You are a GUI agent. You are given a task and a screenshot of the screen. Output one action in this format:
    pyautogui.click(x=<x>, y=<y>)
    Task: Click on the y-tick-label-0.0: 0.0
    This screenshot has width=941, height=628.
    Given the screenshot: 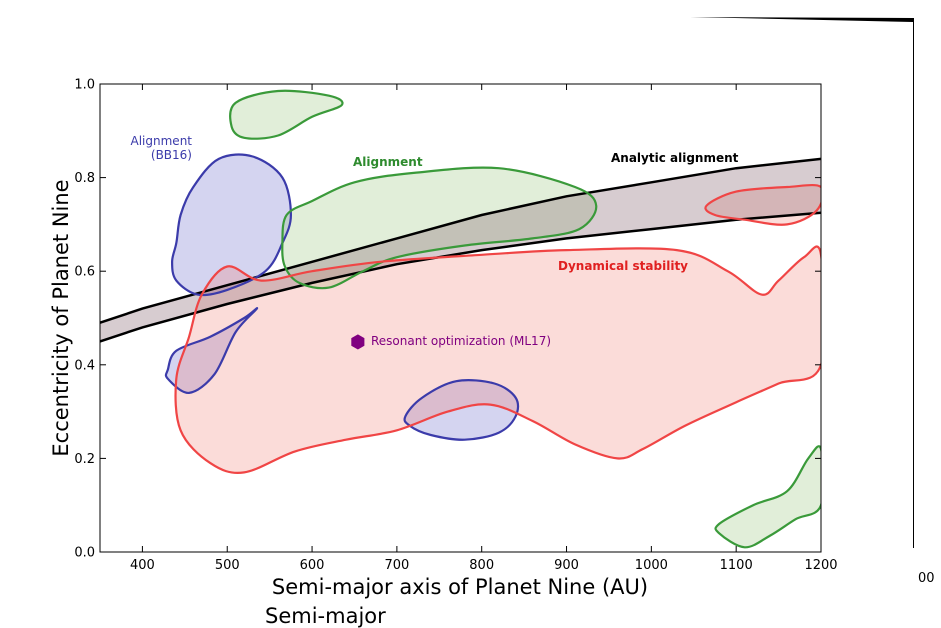 What is the action you would take?
    pyautogui.click(x=84, y=553)
    